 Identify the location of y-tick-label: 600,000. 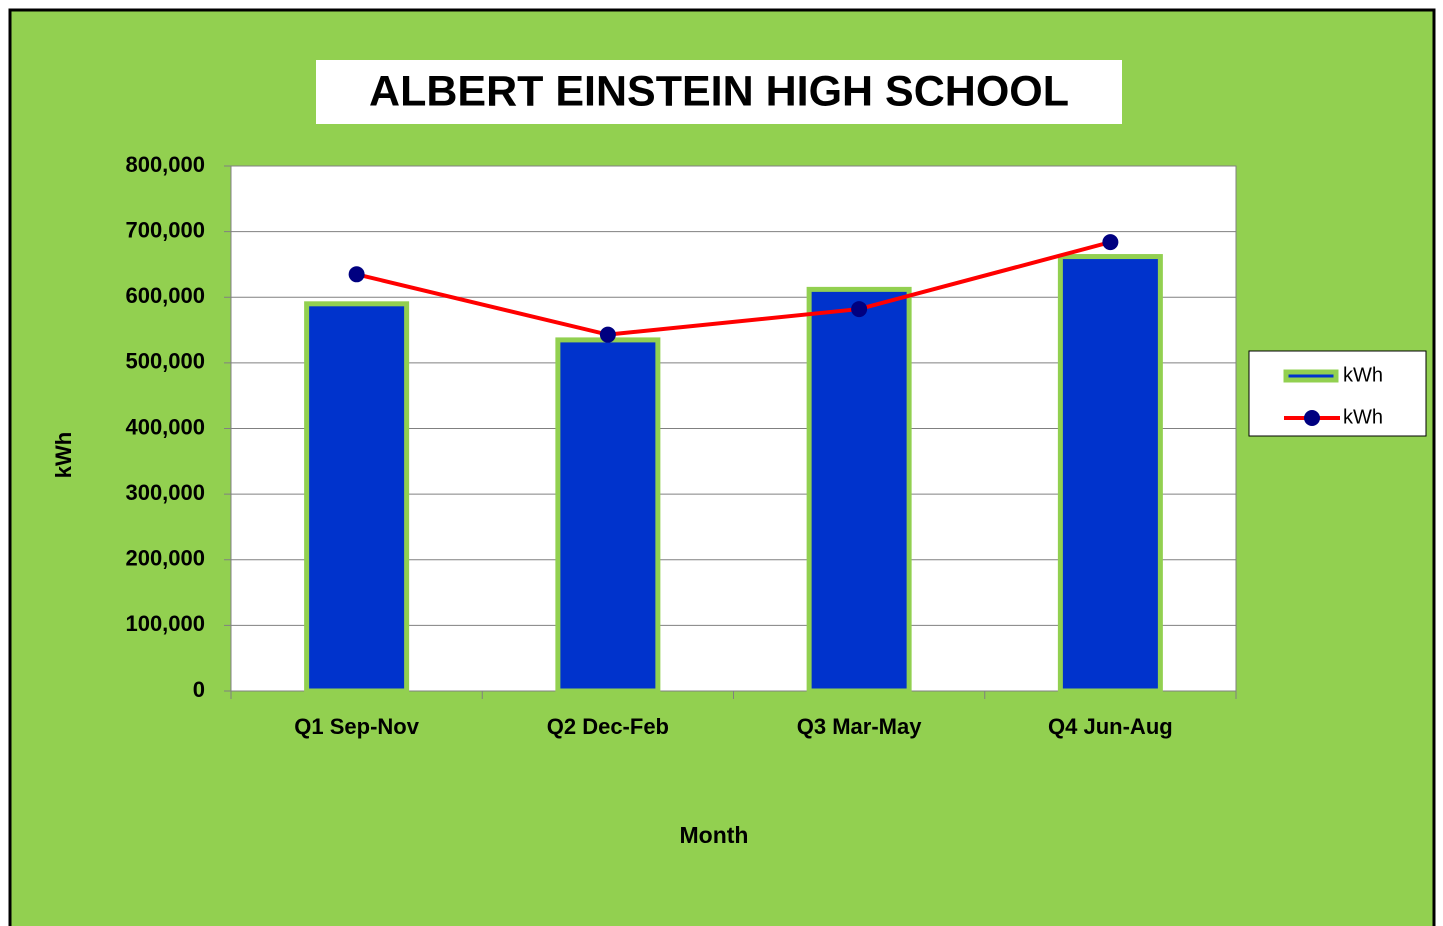
(165, 295).